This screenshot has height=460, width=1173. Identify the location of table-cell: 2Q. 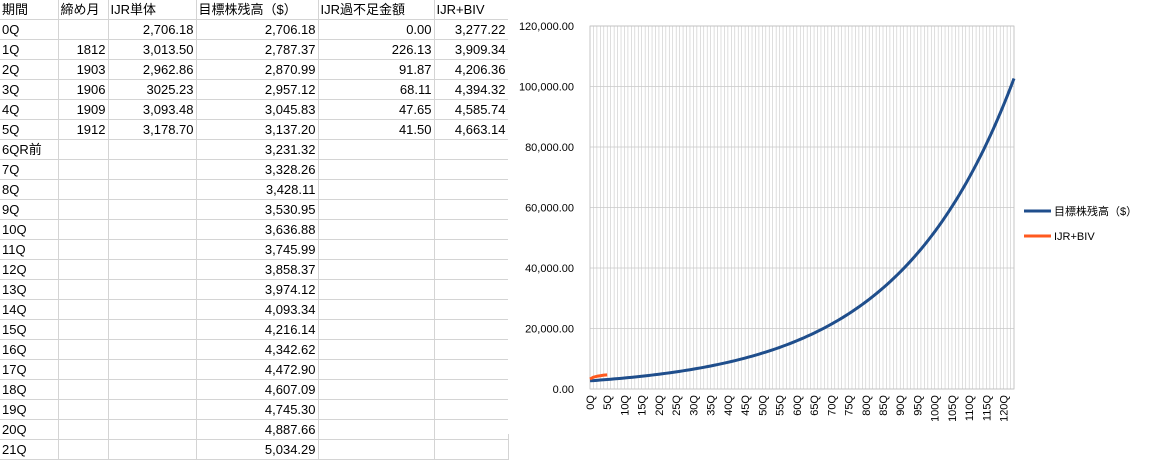
(29, 69).